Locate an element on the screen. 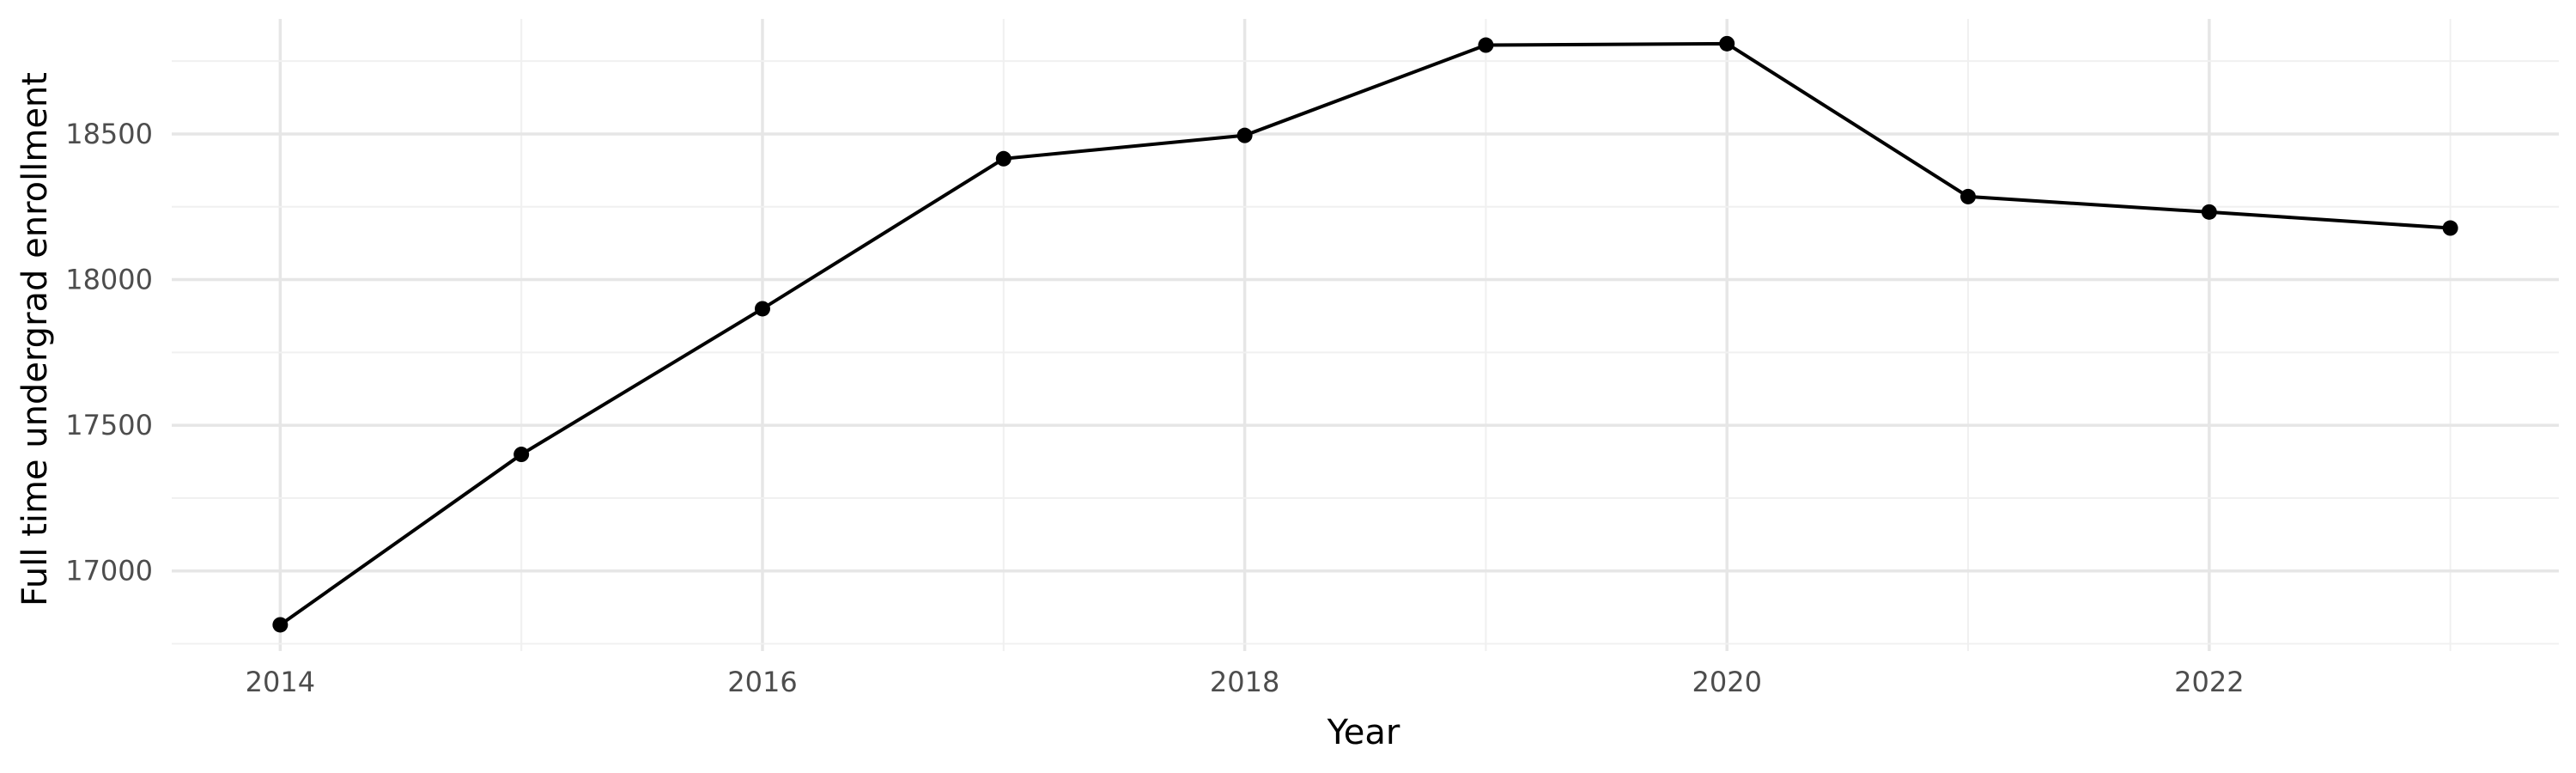  x-tick-label: 2018 is located at coordinates (1244, 682).